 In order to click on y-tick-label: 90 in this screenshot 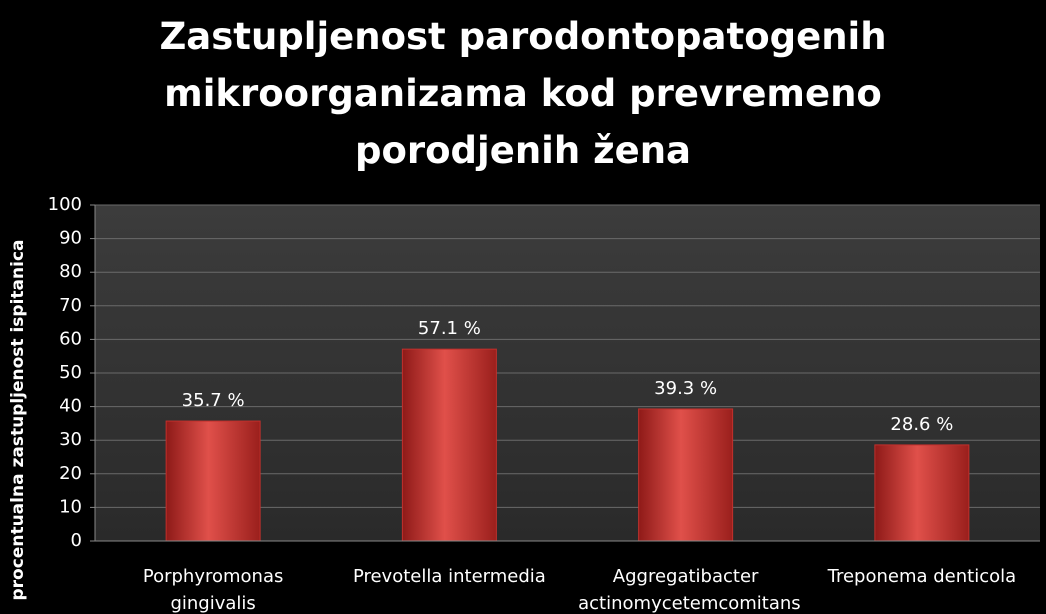, I will do `click(70, 238)`.